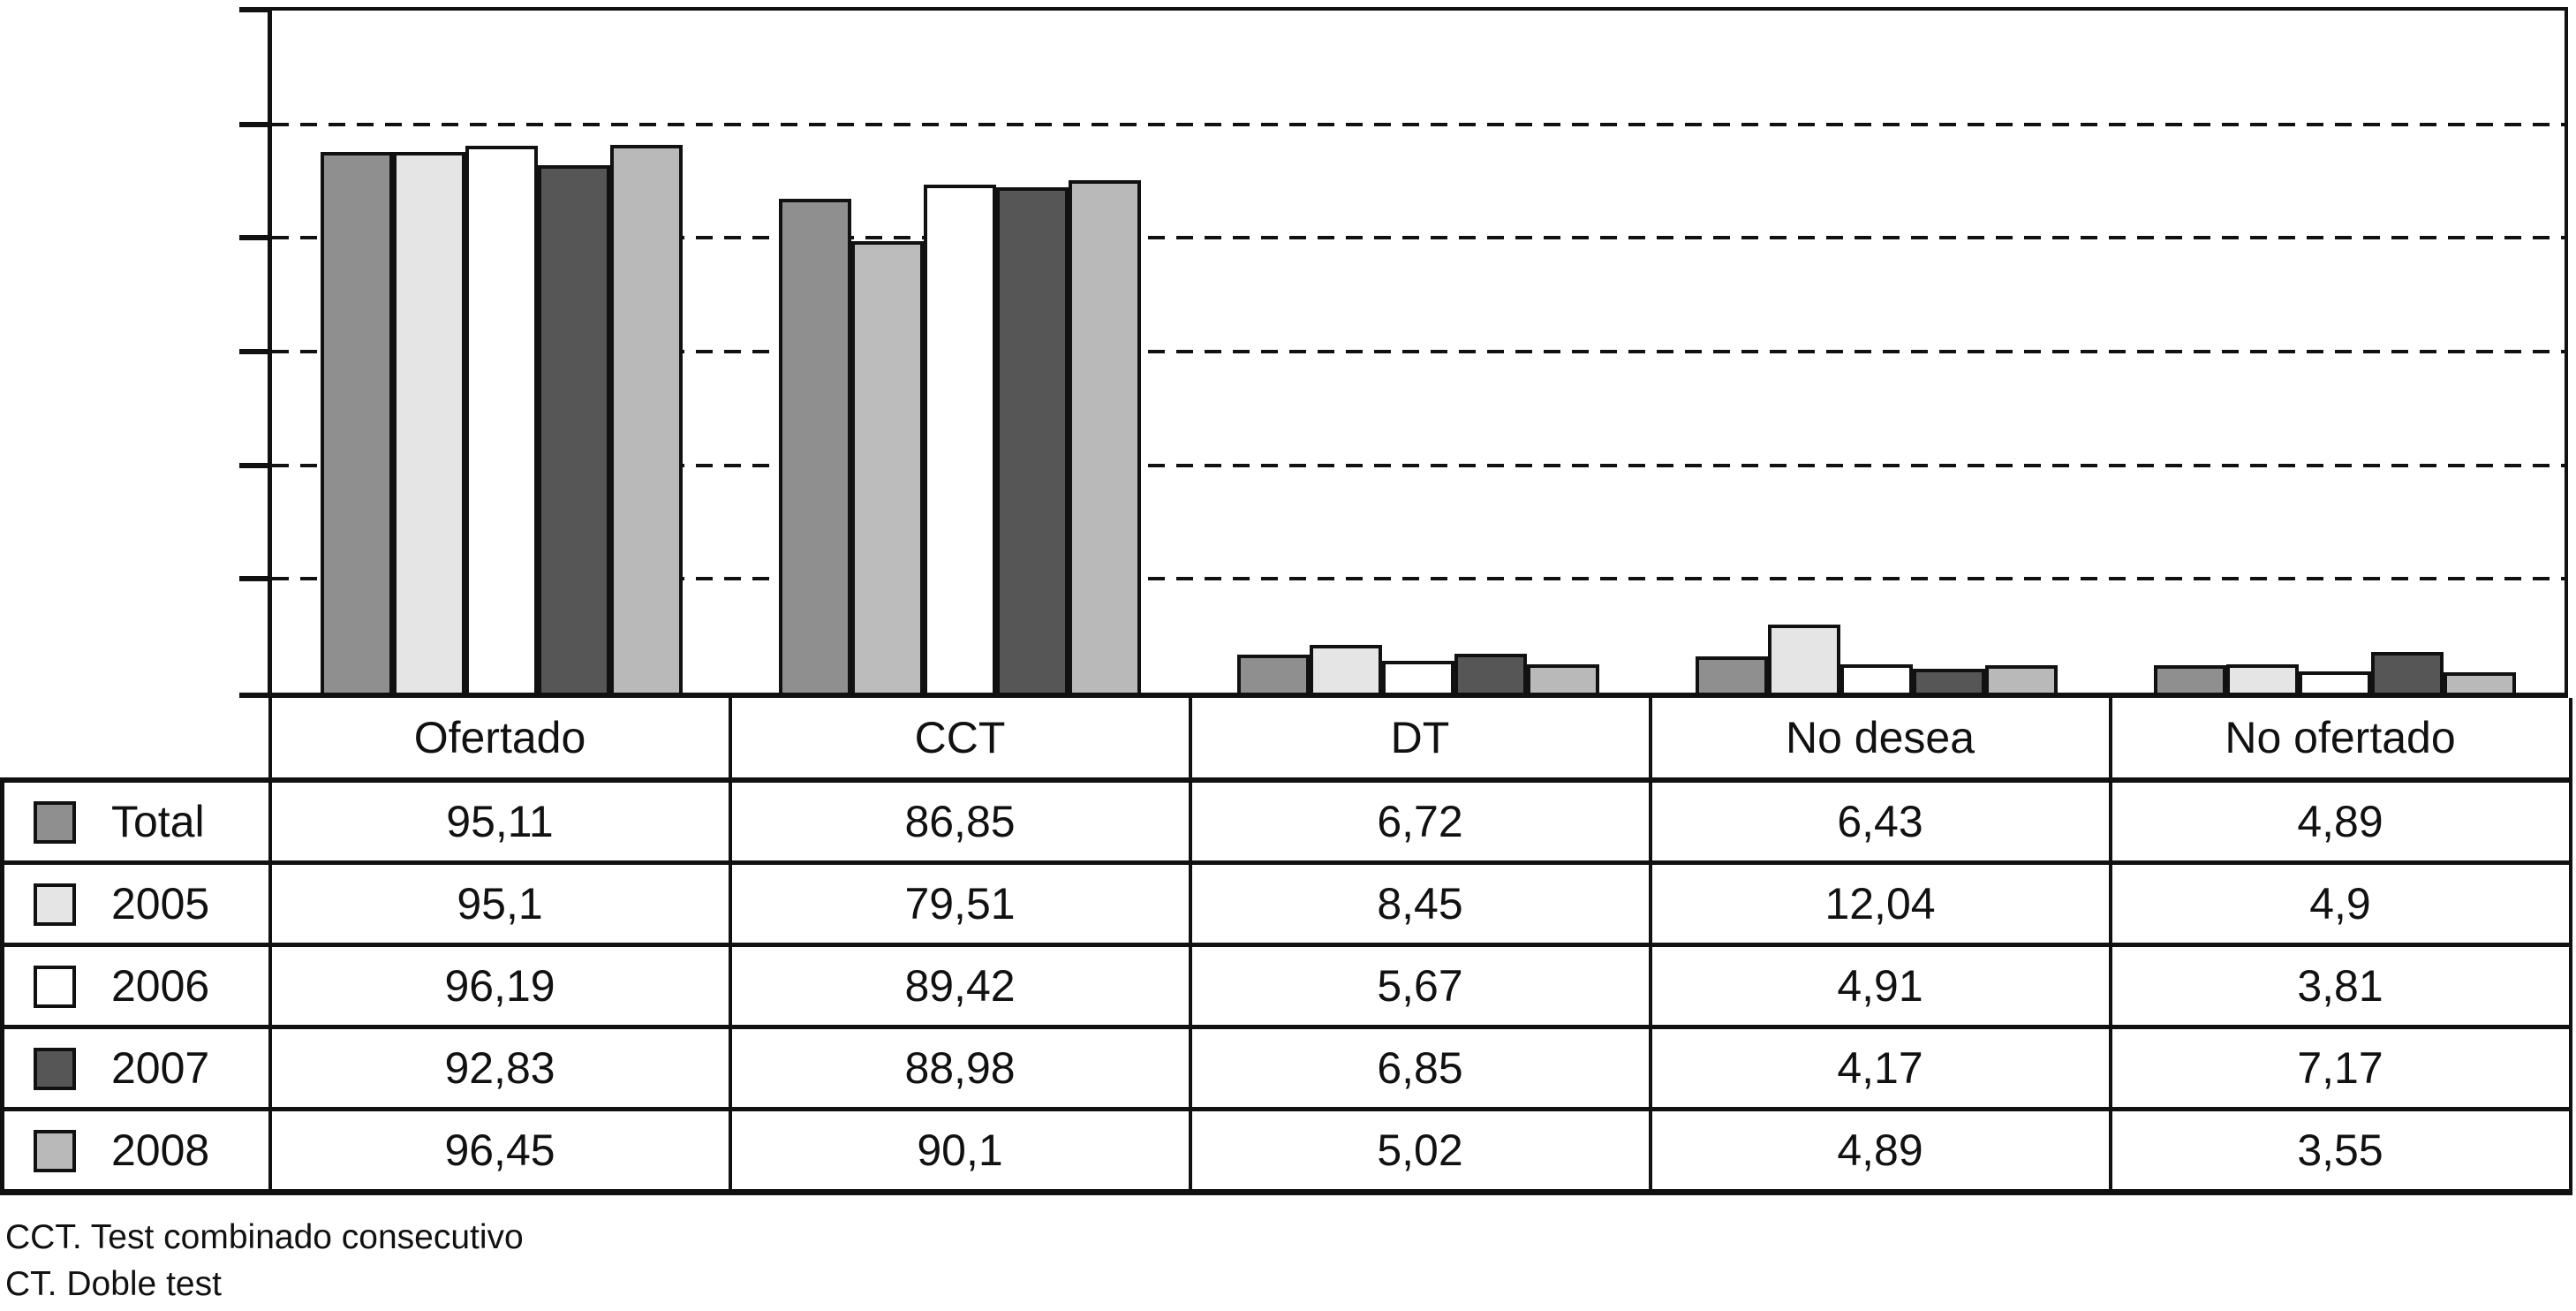 The height and width of the screenshot is (1311, 2576). I want to click on legend-cell-2008: 2008, so click(136, 1151).